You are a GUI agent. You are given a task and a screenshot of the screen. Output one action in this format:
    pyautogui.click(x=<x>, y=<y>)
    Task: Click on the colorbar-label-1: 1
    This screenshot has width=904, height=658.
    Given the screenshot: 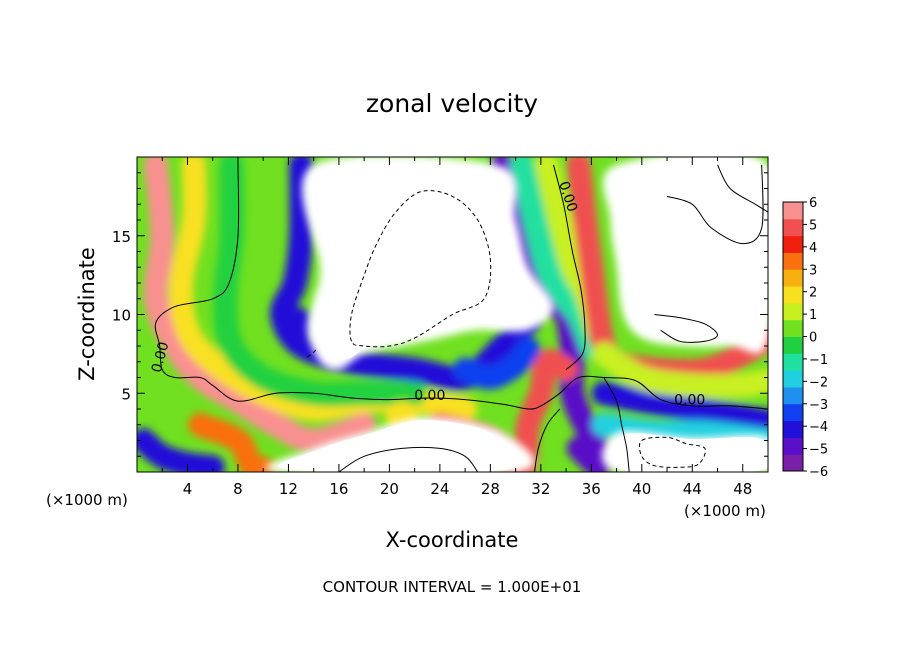 What is the action you would take?
    pyautogui.click(x=813, y=315)
    